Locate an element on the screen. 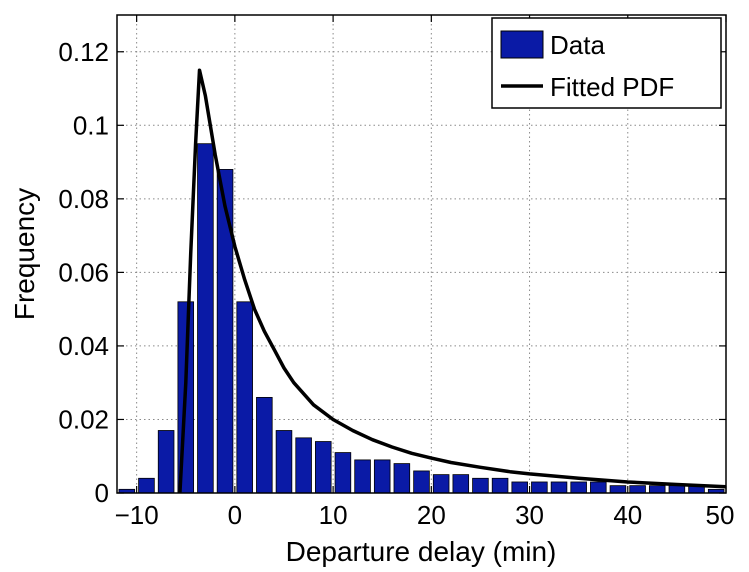  legend-fitted-pdf-label: Fitted PDF is located at coordinates (612, 87).